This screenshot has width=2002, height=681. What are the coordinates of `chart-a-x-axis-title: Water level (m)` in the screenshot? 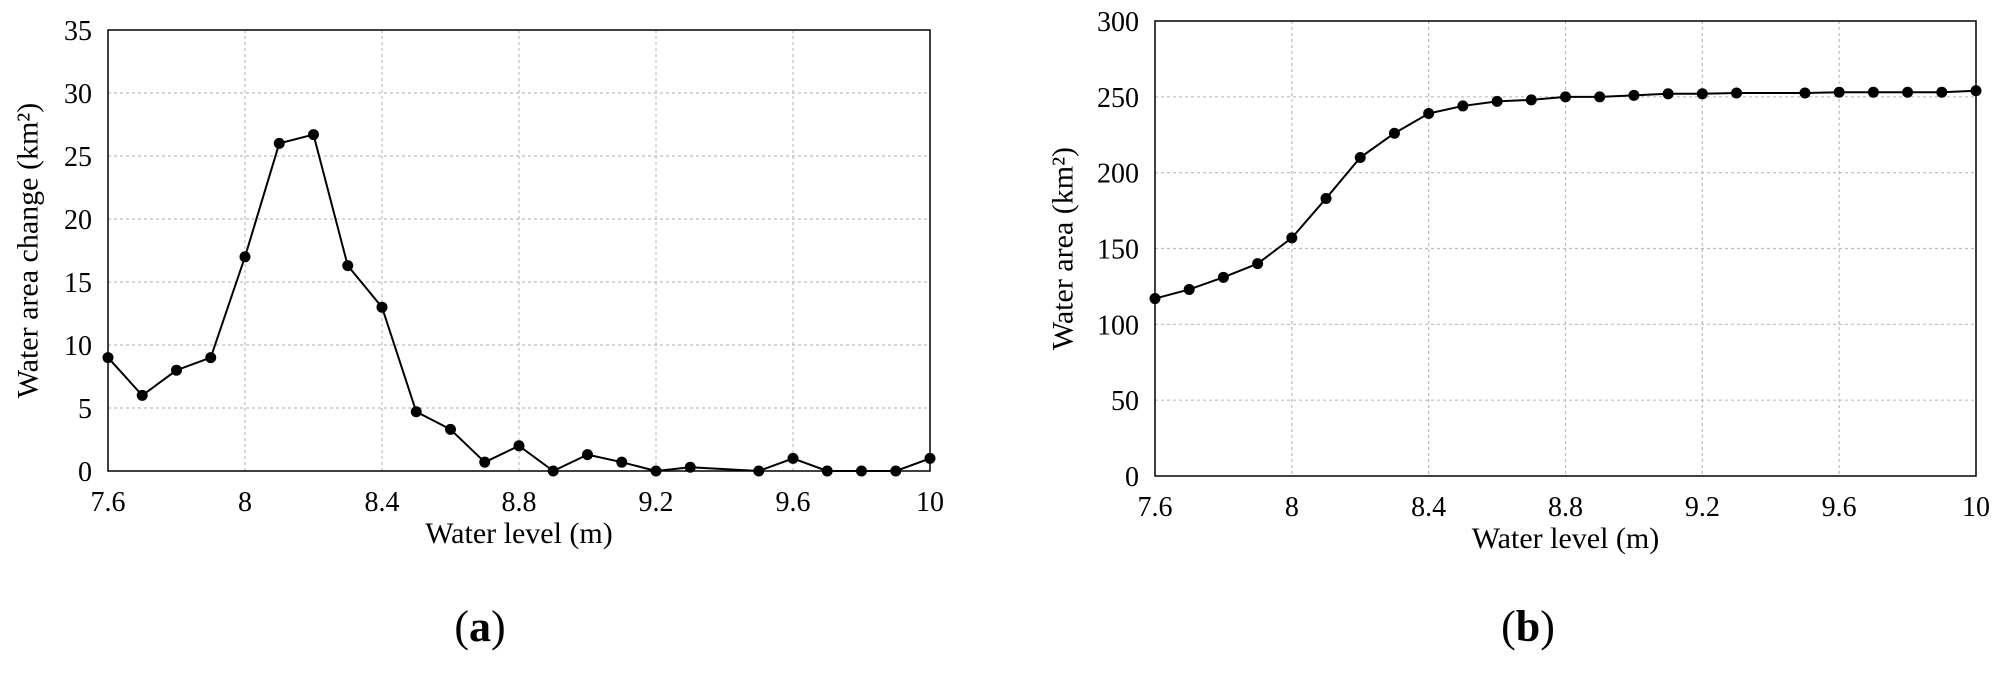 It's located at (519, 533).